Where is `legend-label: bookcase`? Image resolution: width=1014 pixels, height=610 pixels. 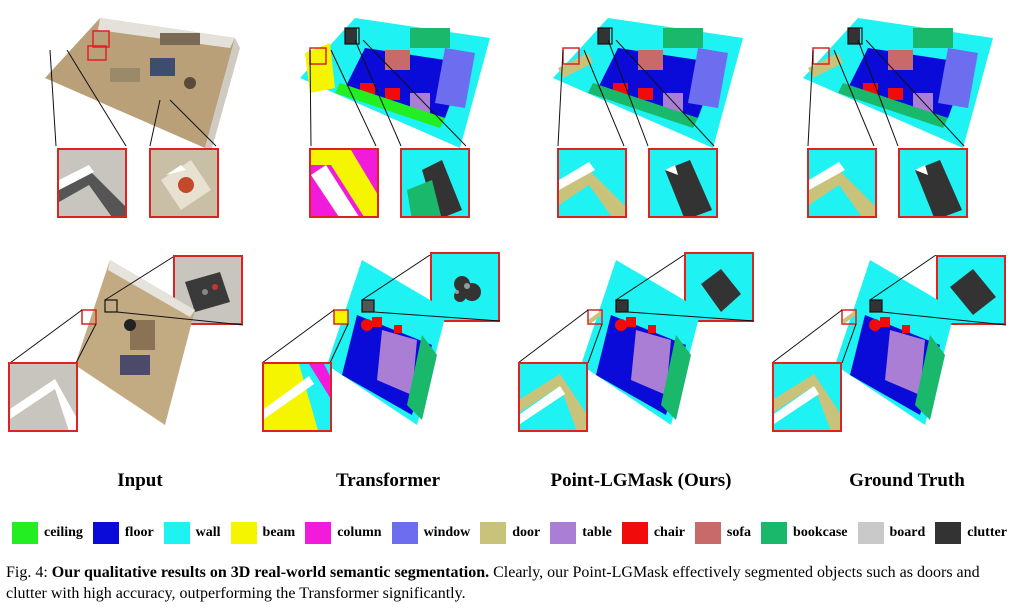 legend-label: bookcase is located at coordinates (820, 532).